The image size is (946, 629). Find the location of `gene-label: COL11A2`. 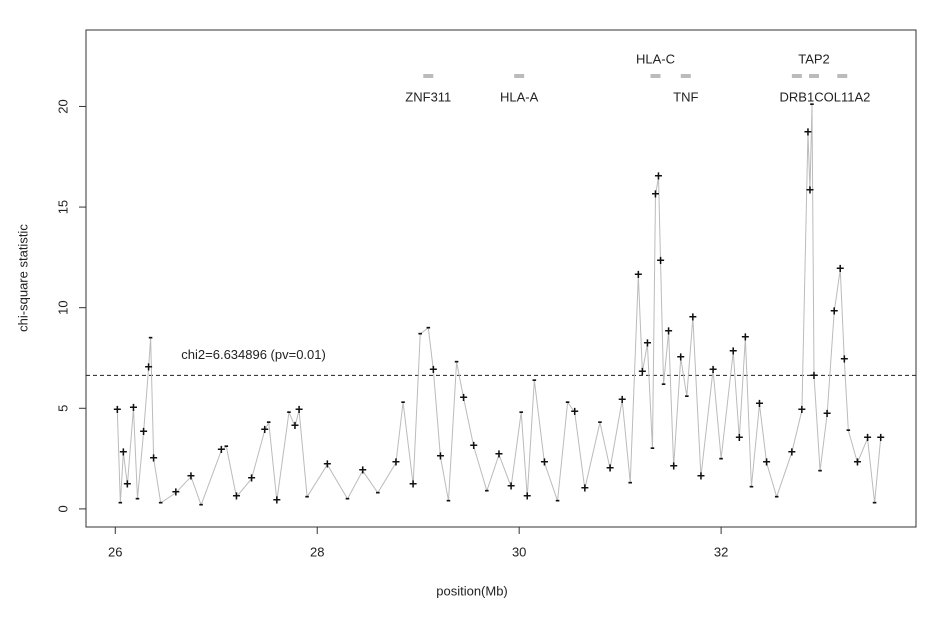

gene-label: COL11A2 is located at coordinates (842, 96).